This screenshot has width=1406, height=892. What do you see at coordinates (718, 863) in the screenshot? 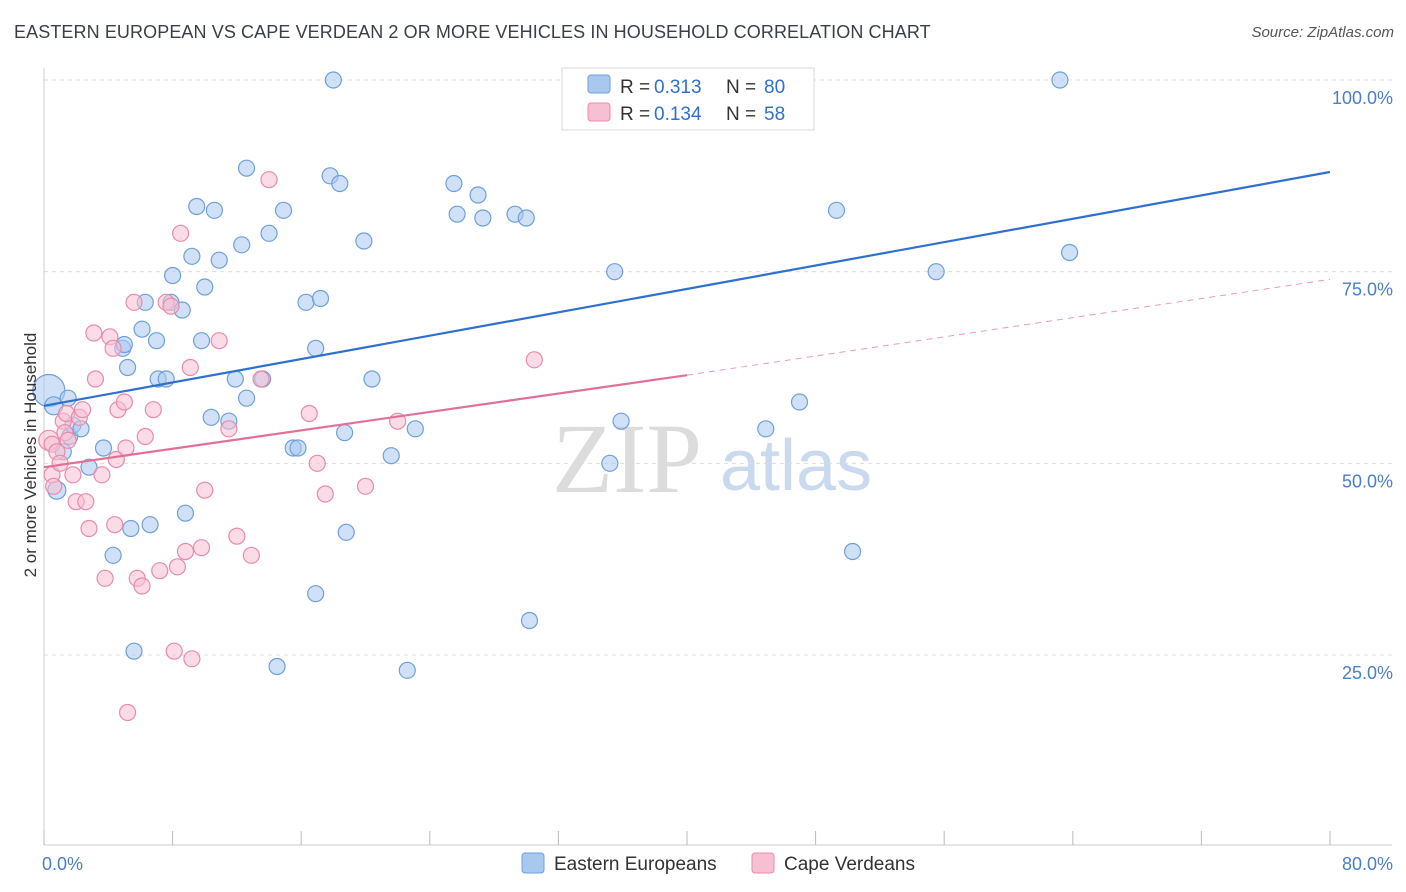
I see `series-legend: Eastern Europeans Cape Verdeans` at bounding box center [718, 863].